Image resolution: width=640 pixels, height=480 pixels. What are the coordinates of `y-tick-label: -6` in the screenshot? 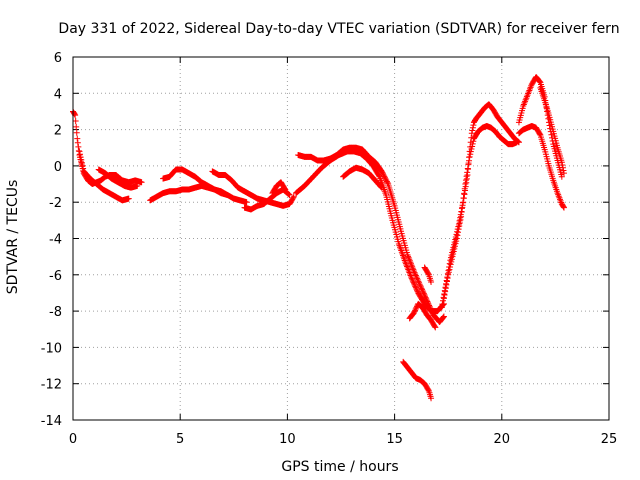 It's located at (55, 276).